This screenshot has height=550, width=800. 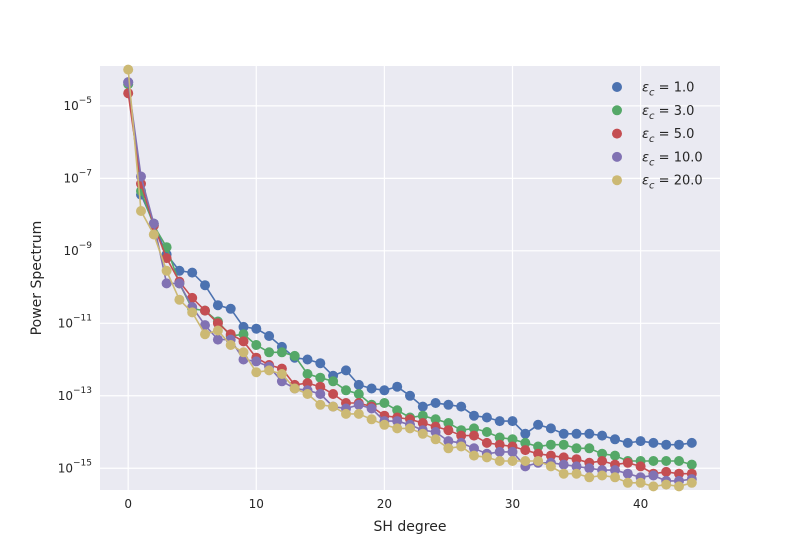 I want to click on legend-label: εc = 1.0, so click(x=668, y=90).